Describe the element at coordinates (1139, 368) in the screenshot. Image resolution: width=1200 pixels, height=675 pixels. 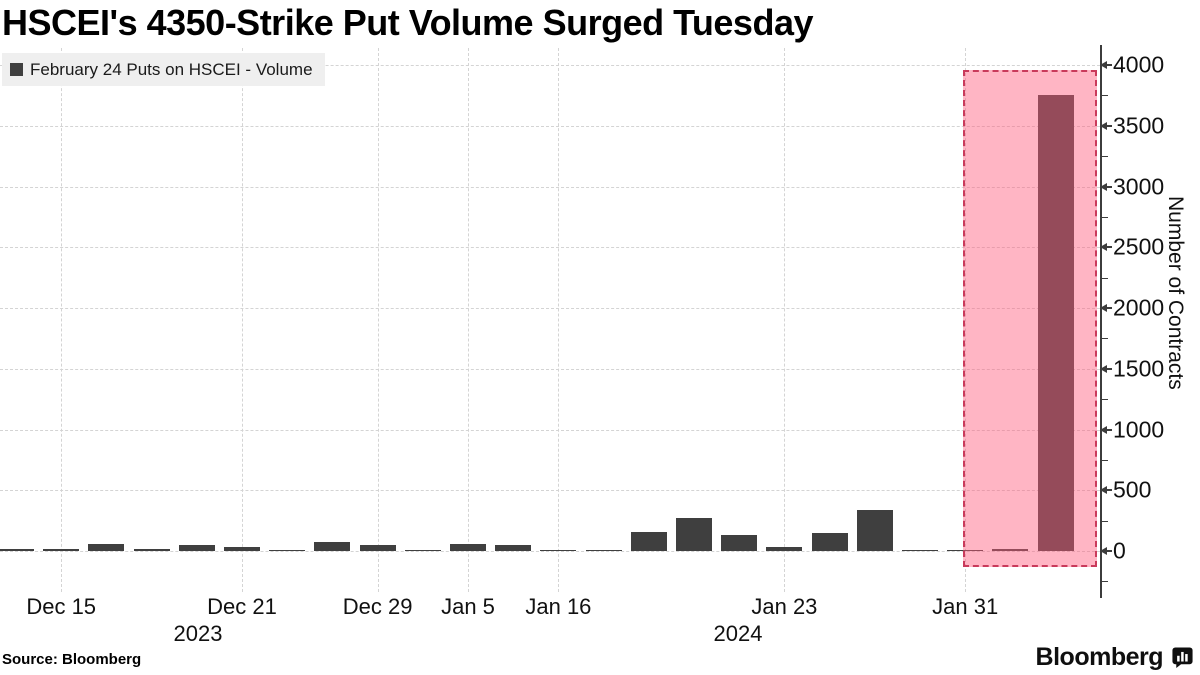
I see `y-tick-label: 1500` at that location.